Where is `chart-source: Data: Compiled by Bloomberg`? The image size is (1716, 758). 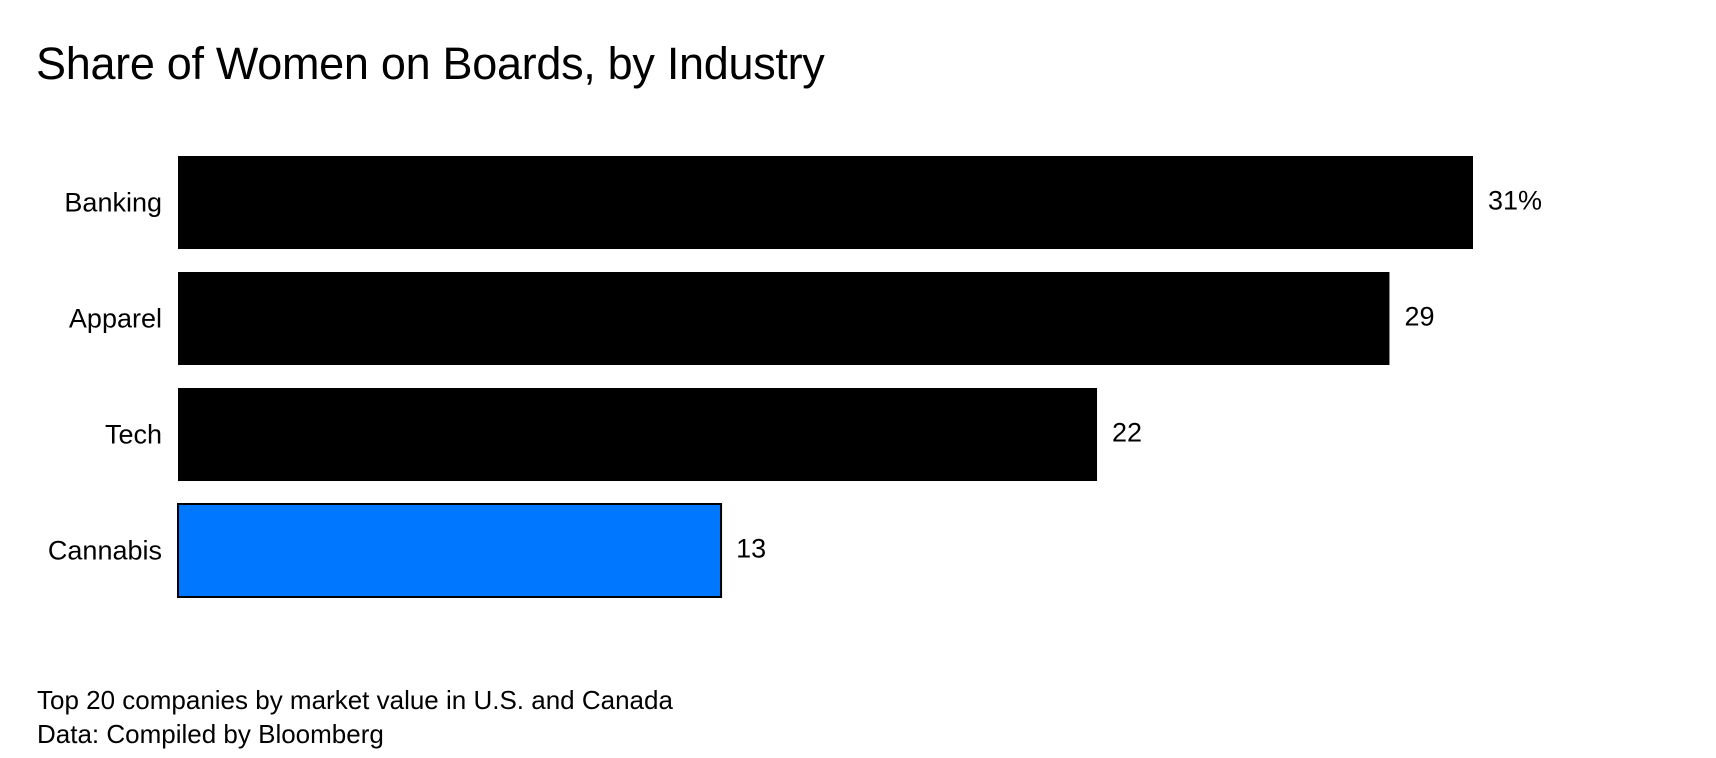 chart-source: Data: Compiled by Bloomberg is located at coordinates (210, 734).